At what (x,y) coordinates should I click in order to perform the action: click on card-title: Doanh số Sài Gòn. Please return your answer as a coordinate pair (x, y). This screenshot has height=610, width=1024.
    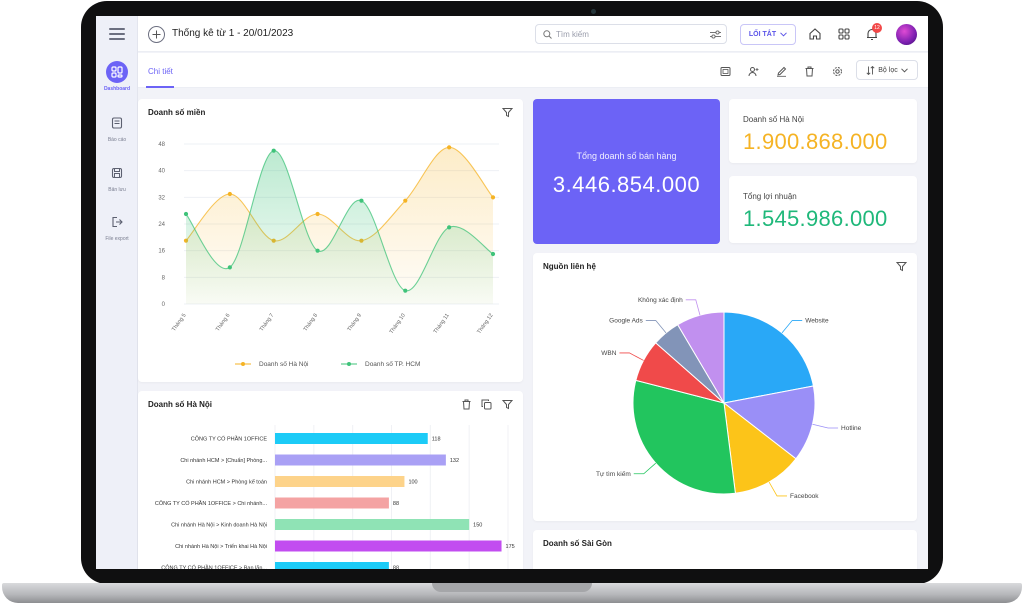
    Looking at the image, I should click on (577, 543).